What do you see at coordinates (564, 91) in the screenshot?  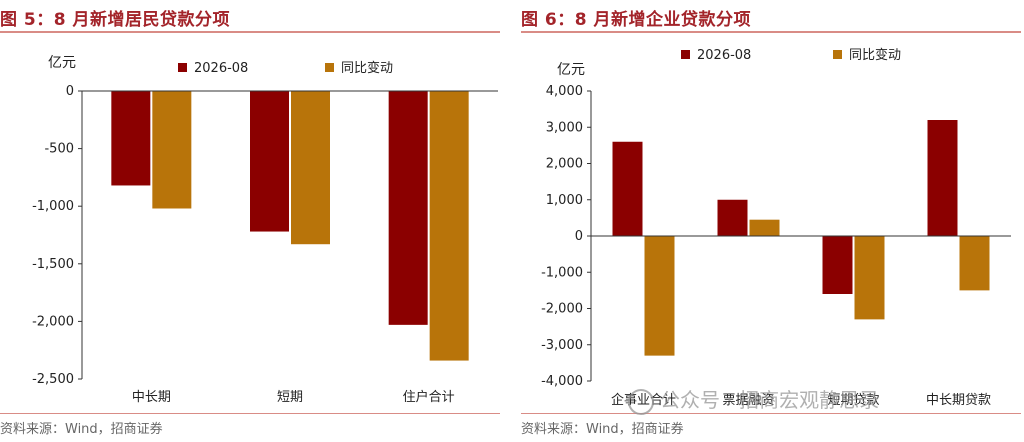 I see `y-tick-label: 4,000` at bounding box center [564, 91].